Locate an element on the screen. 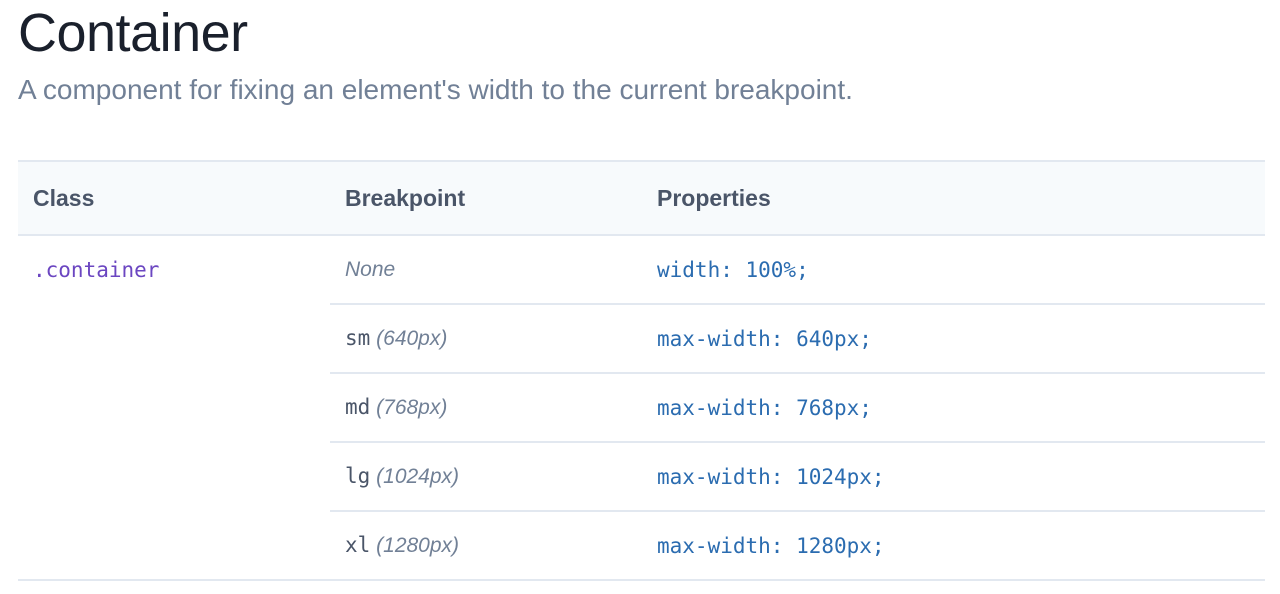 The image size is (1280, 594). class-cell: .container is located at coordinates (174, 408).